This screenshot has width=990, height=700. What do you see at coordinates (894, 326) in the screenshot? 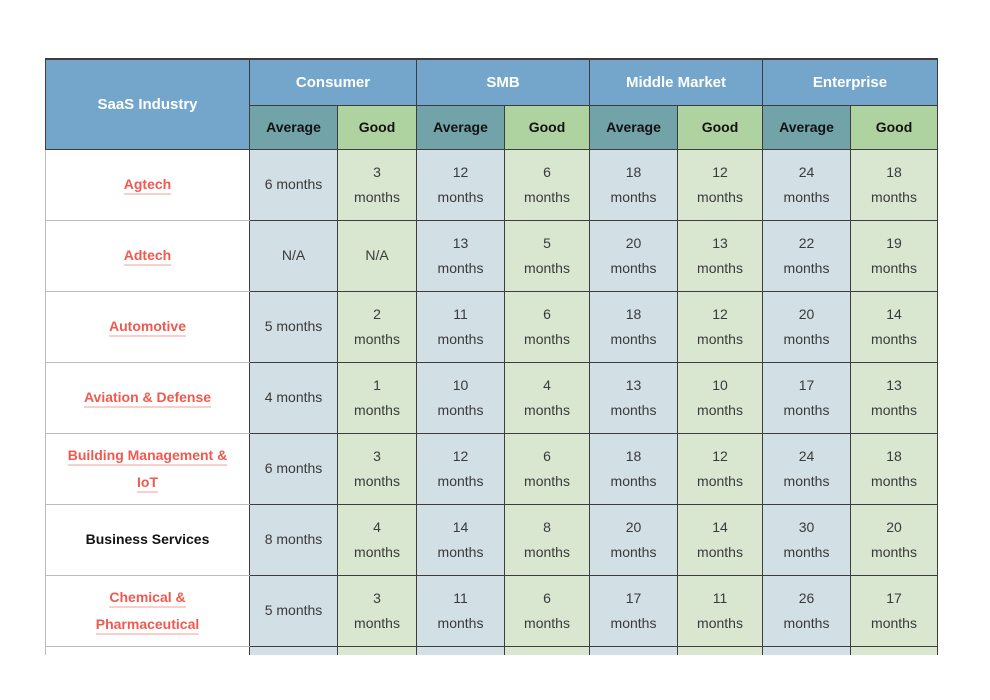
I see `cell-enterprise-good: 14 months` at bounding box center [894, 326].